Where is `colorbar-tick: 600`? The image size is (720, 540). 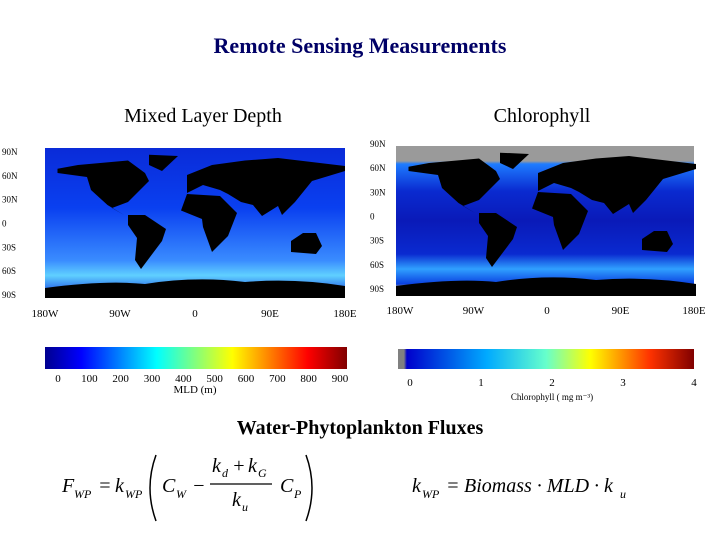 colorbar-tick: 600 is located at coordinates (246, 379).